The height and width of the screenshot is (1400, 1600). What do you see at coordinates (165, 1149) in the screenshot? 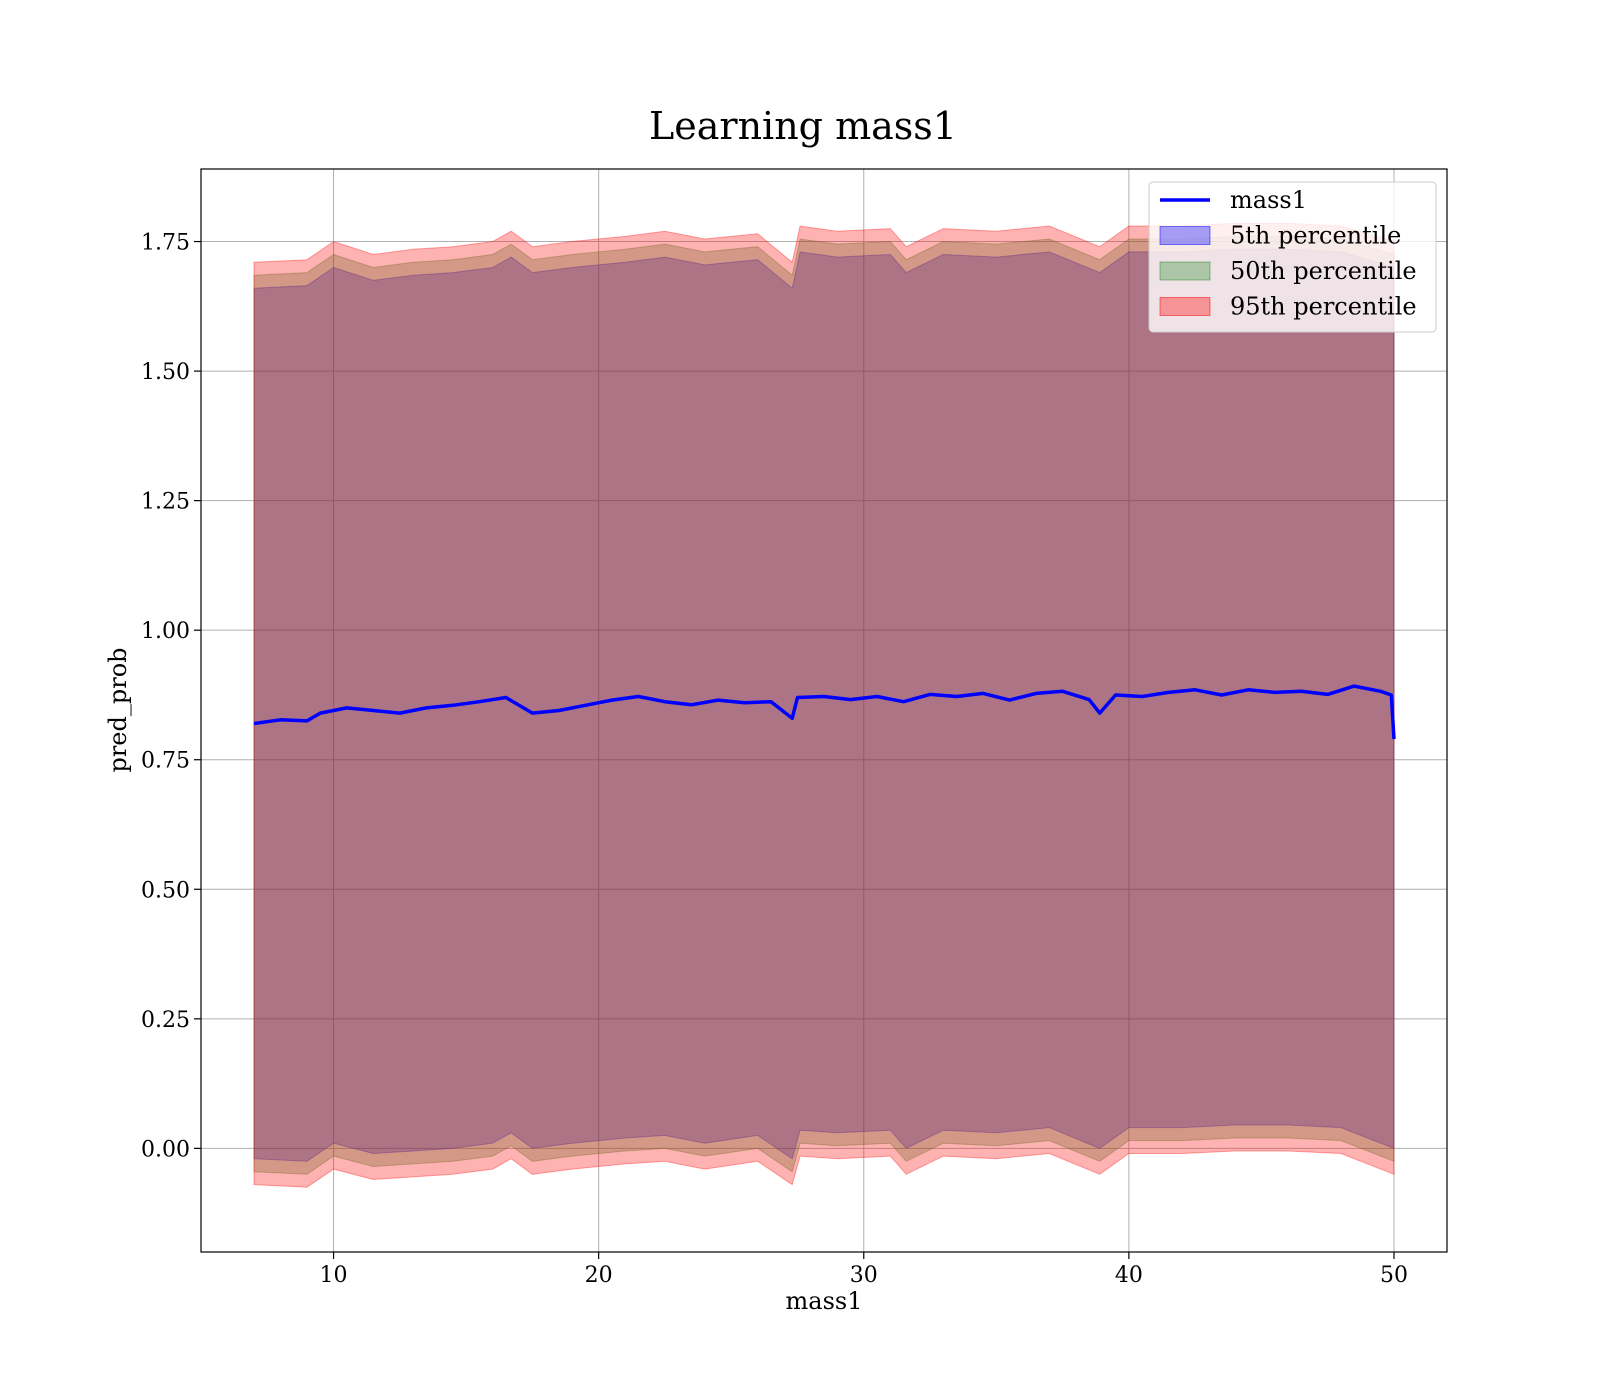
I see `y-tick-label: 0.00` at bounding box center [165, 1149].